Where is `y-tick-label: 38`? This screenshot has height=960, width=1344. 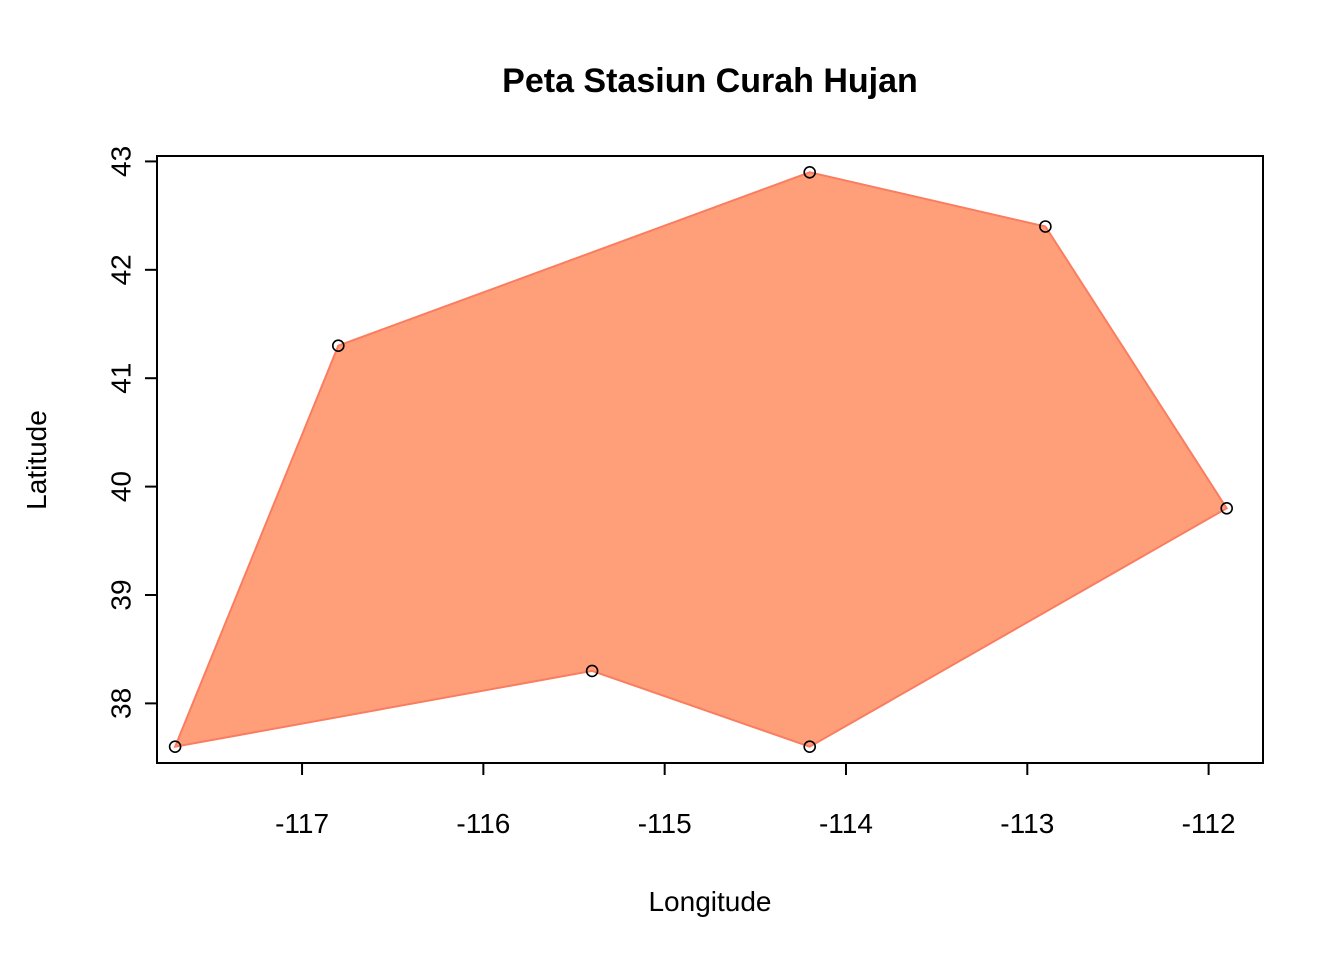
y-tick-label: 38 is located at coordinates (121, 703).